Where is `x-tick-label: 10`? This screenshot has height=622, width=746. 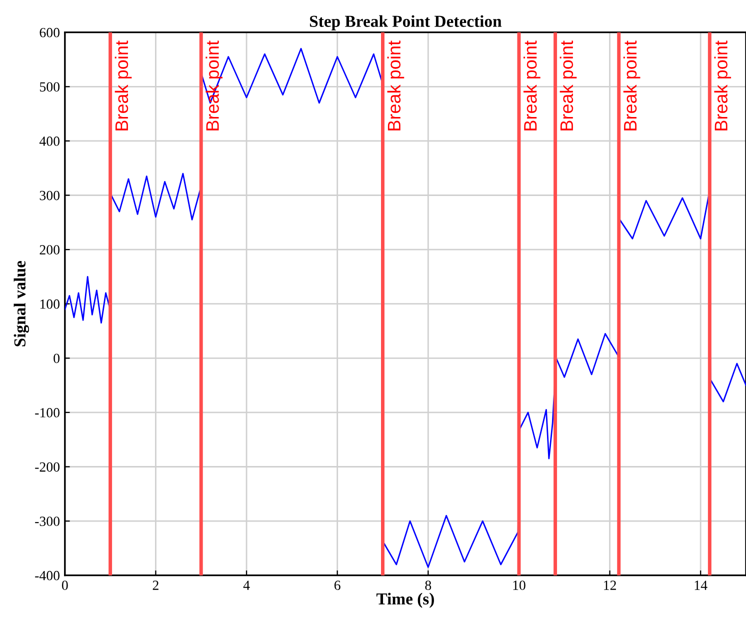
x-tick-label: 10 is located at coordinates (519, 585).